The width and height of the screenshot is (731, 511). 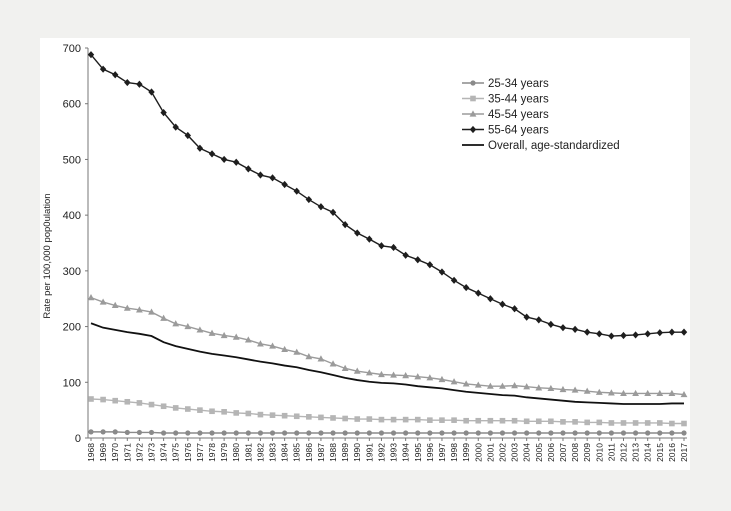 I want to click on x-tick-label: 2002, so click(x=502, y=452).